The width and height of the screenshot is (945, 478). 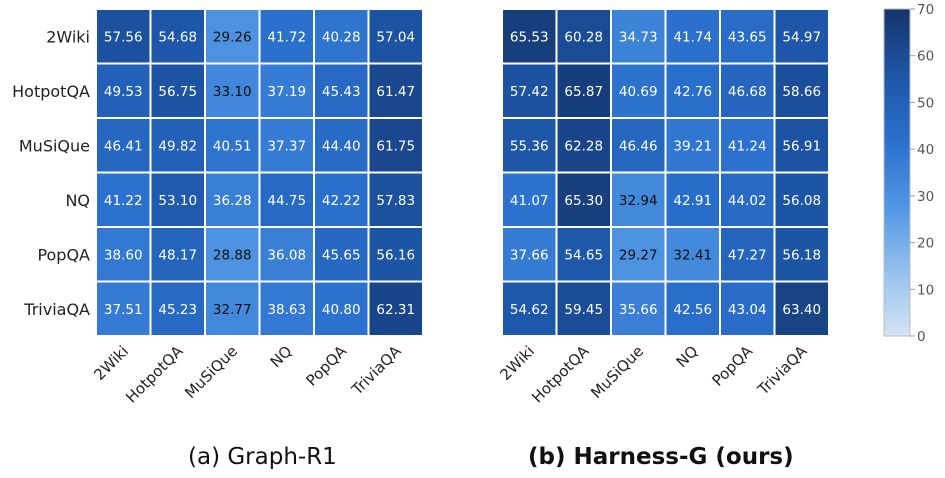 I want to click on cell-value-label: 36.28, so click(x=232, y=201).